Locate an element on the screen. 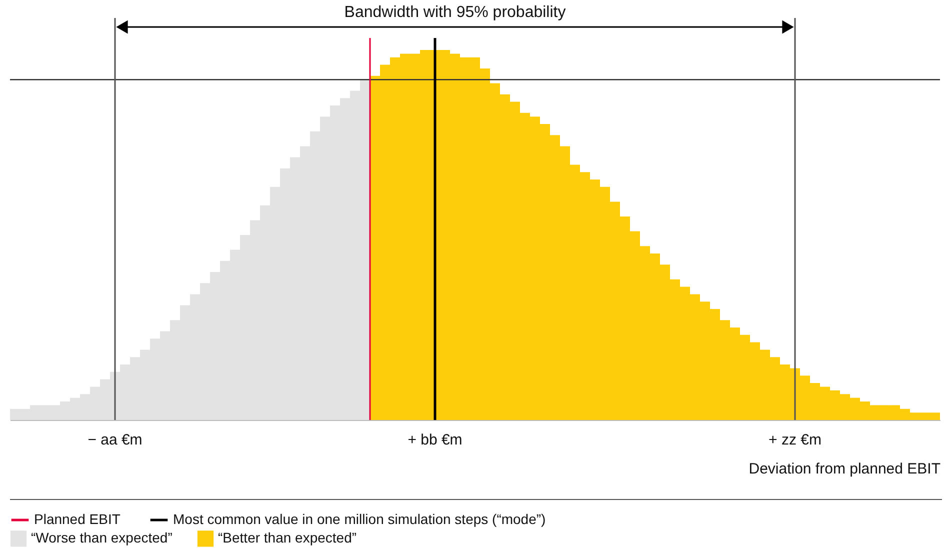 The width and height of the screenshot is (949, 557). legend-label: Most common value in one million simulation steps (“mode”) is located at coordinates (359, 519).